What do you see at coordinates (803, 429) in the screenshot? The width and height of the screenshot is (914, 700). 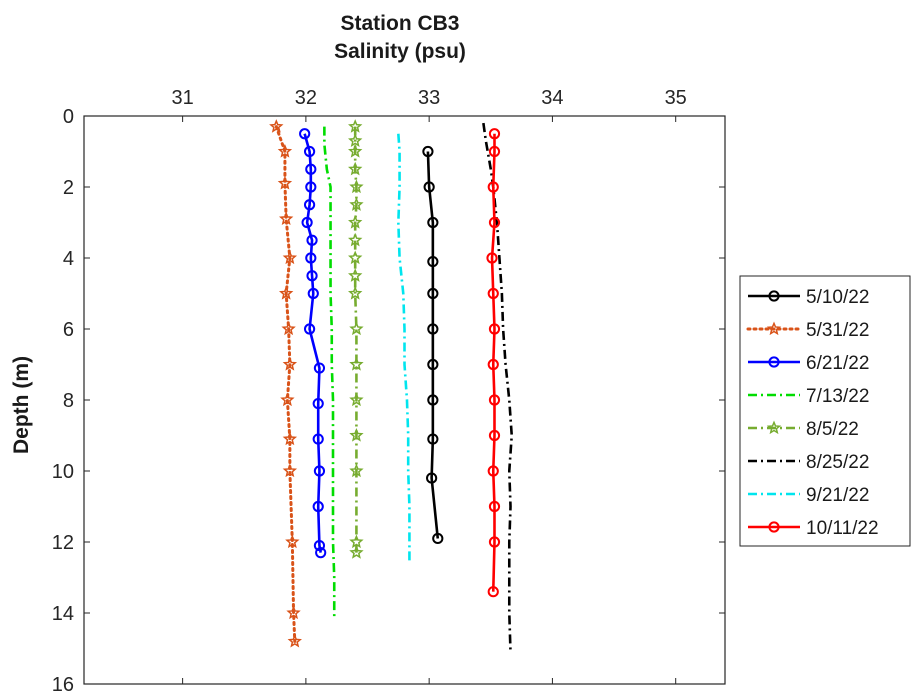 I see `legend-item-4: 8/5/22` at bounding box center [803, 429].